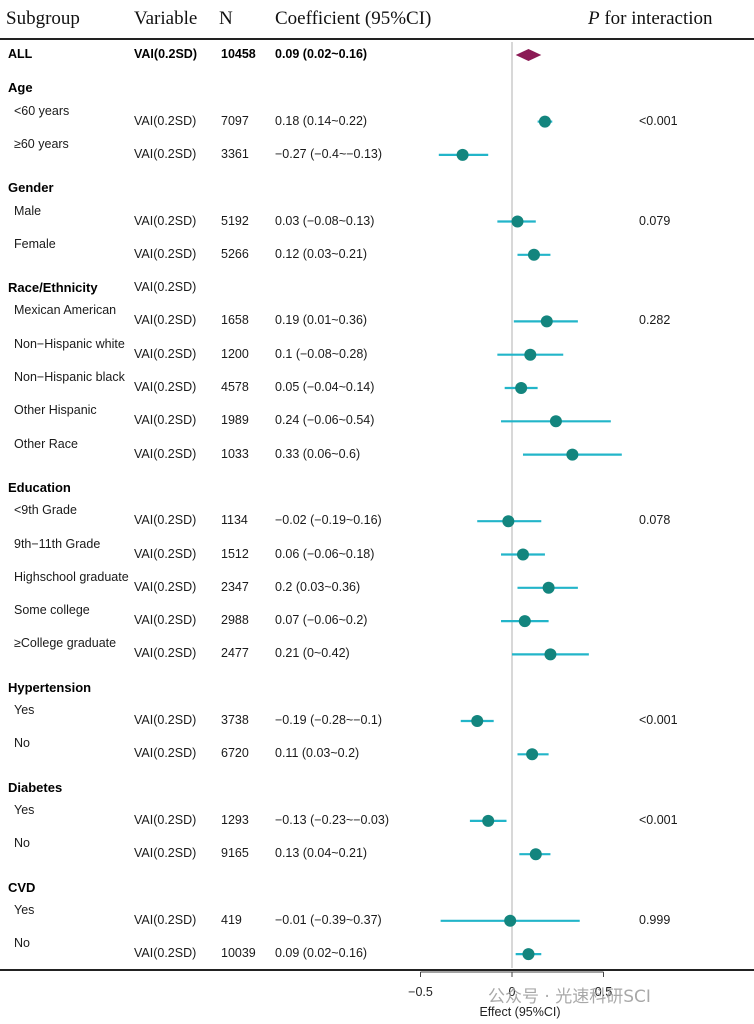 This screenshot has width=754, height=1024. What do you see at coordinates (35, 787) in the screenshot?
I see `group-label: Diabetes` at bounding box center [35, 787].